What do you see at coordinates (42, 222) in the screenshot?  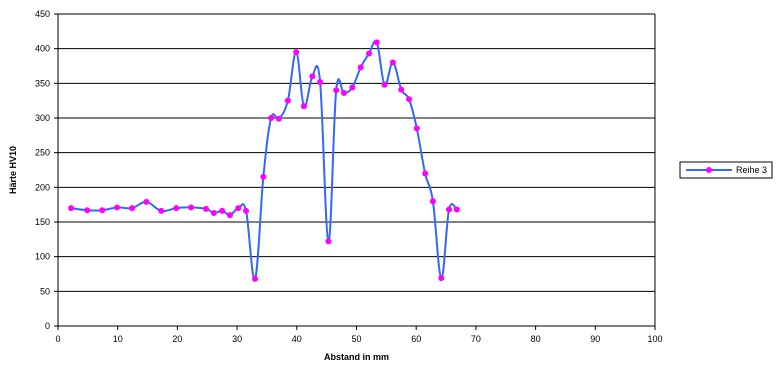 I see `y-tick-label: 150` at bounding box center [42, 222].